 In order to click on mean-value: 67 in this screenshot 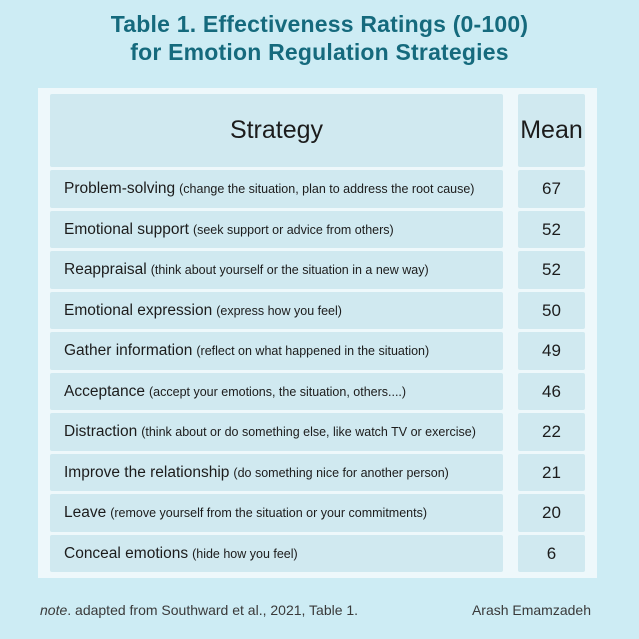, I will do `click(551, 189)`.